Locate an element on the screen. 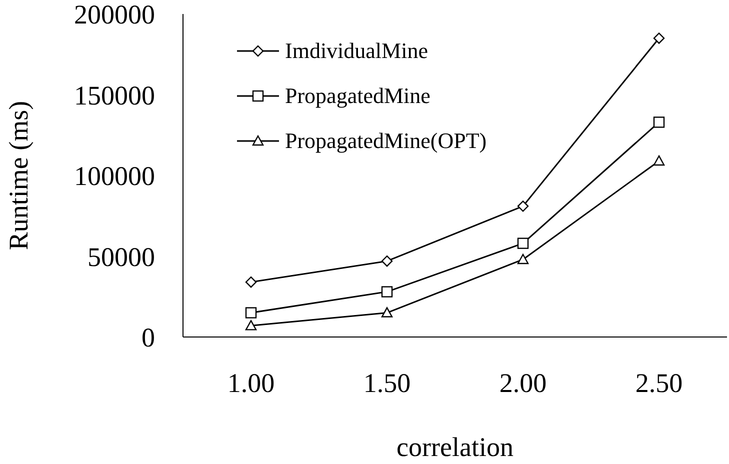 The width and height of the screenshot is (729, 464). legend-label: PropagatedMine is located at coordinates (357, 95).